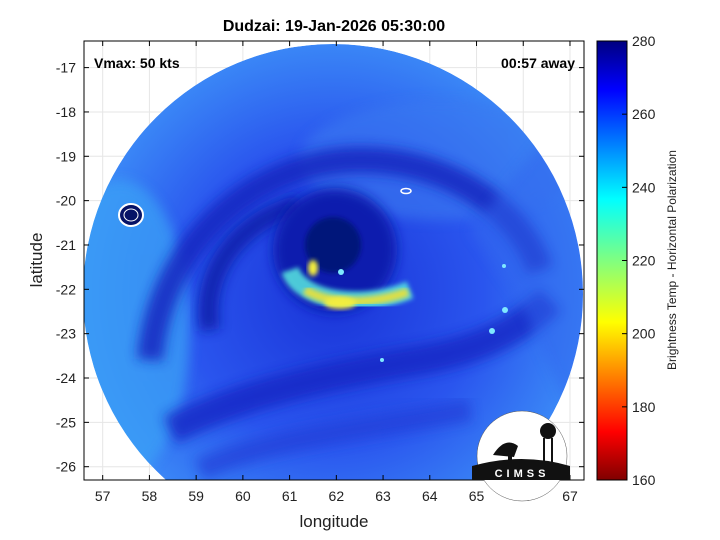  Describe the element at coordinates (644, 334) in the screenshot. I see `colorbar-tick-label: 200` at that location.